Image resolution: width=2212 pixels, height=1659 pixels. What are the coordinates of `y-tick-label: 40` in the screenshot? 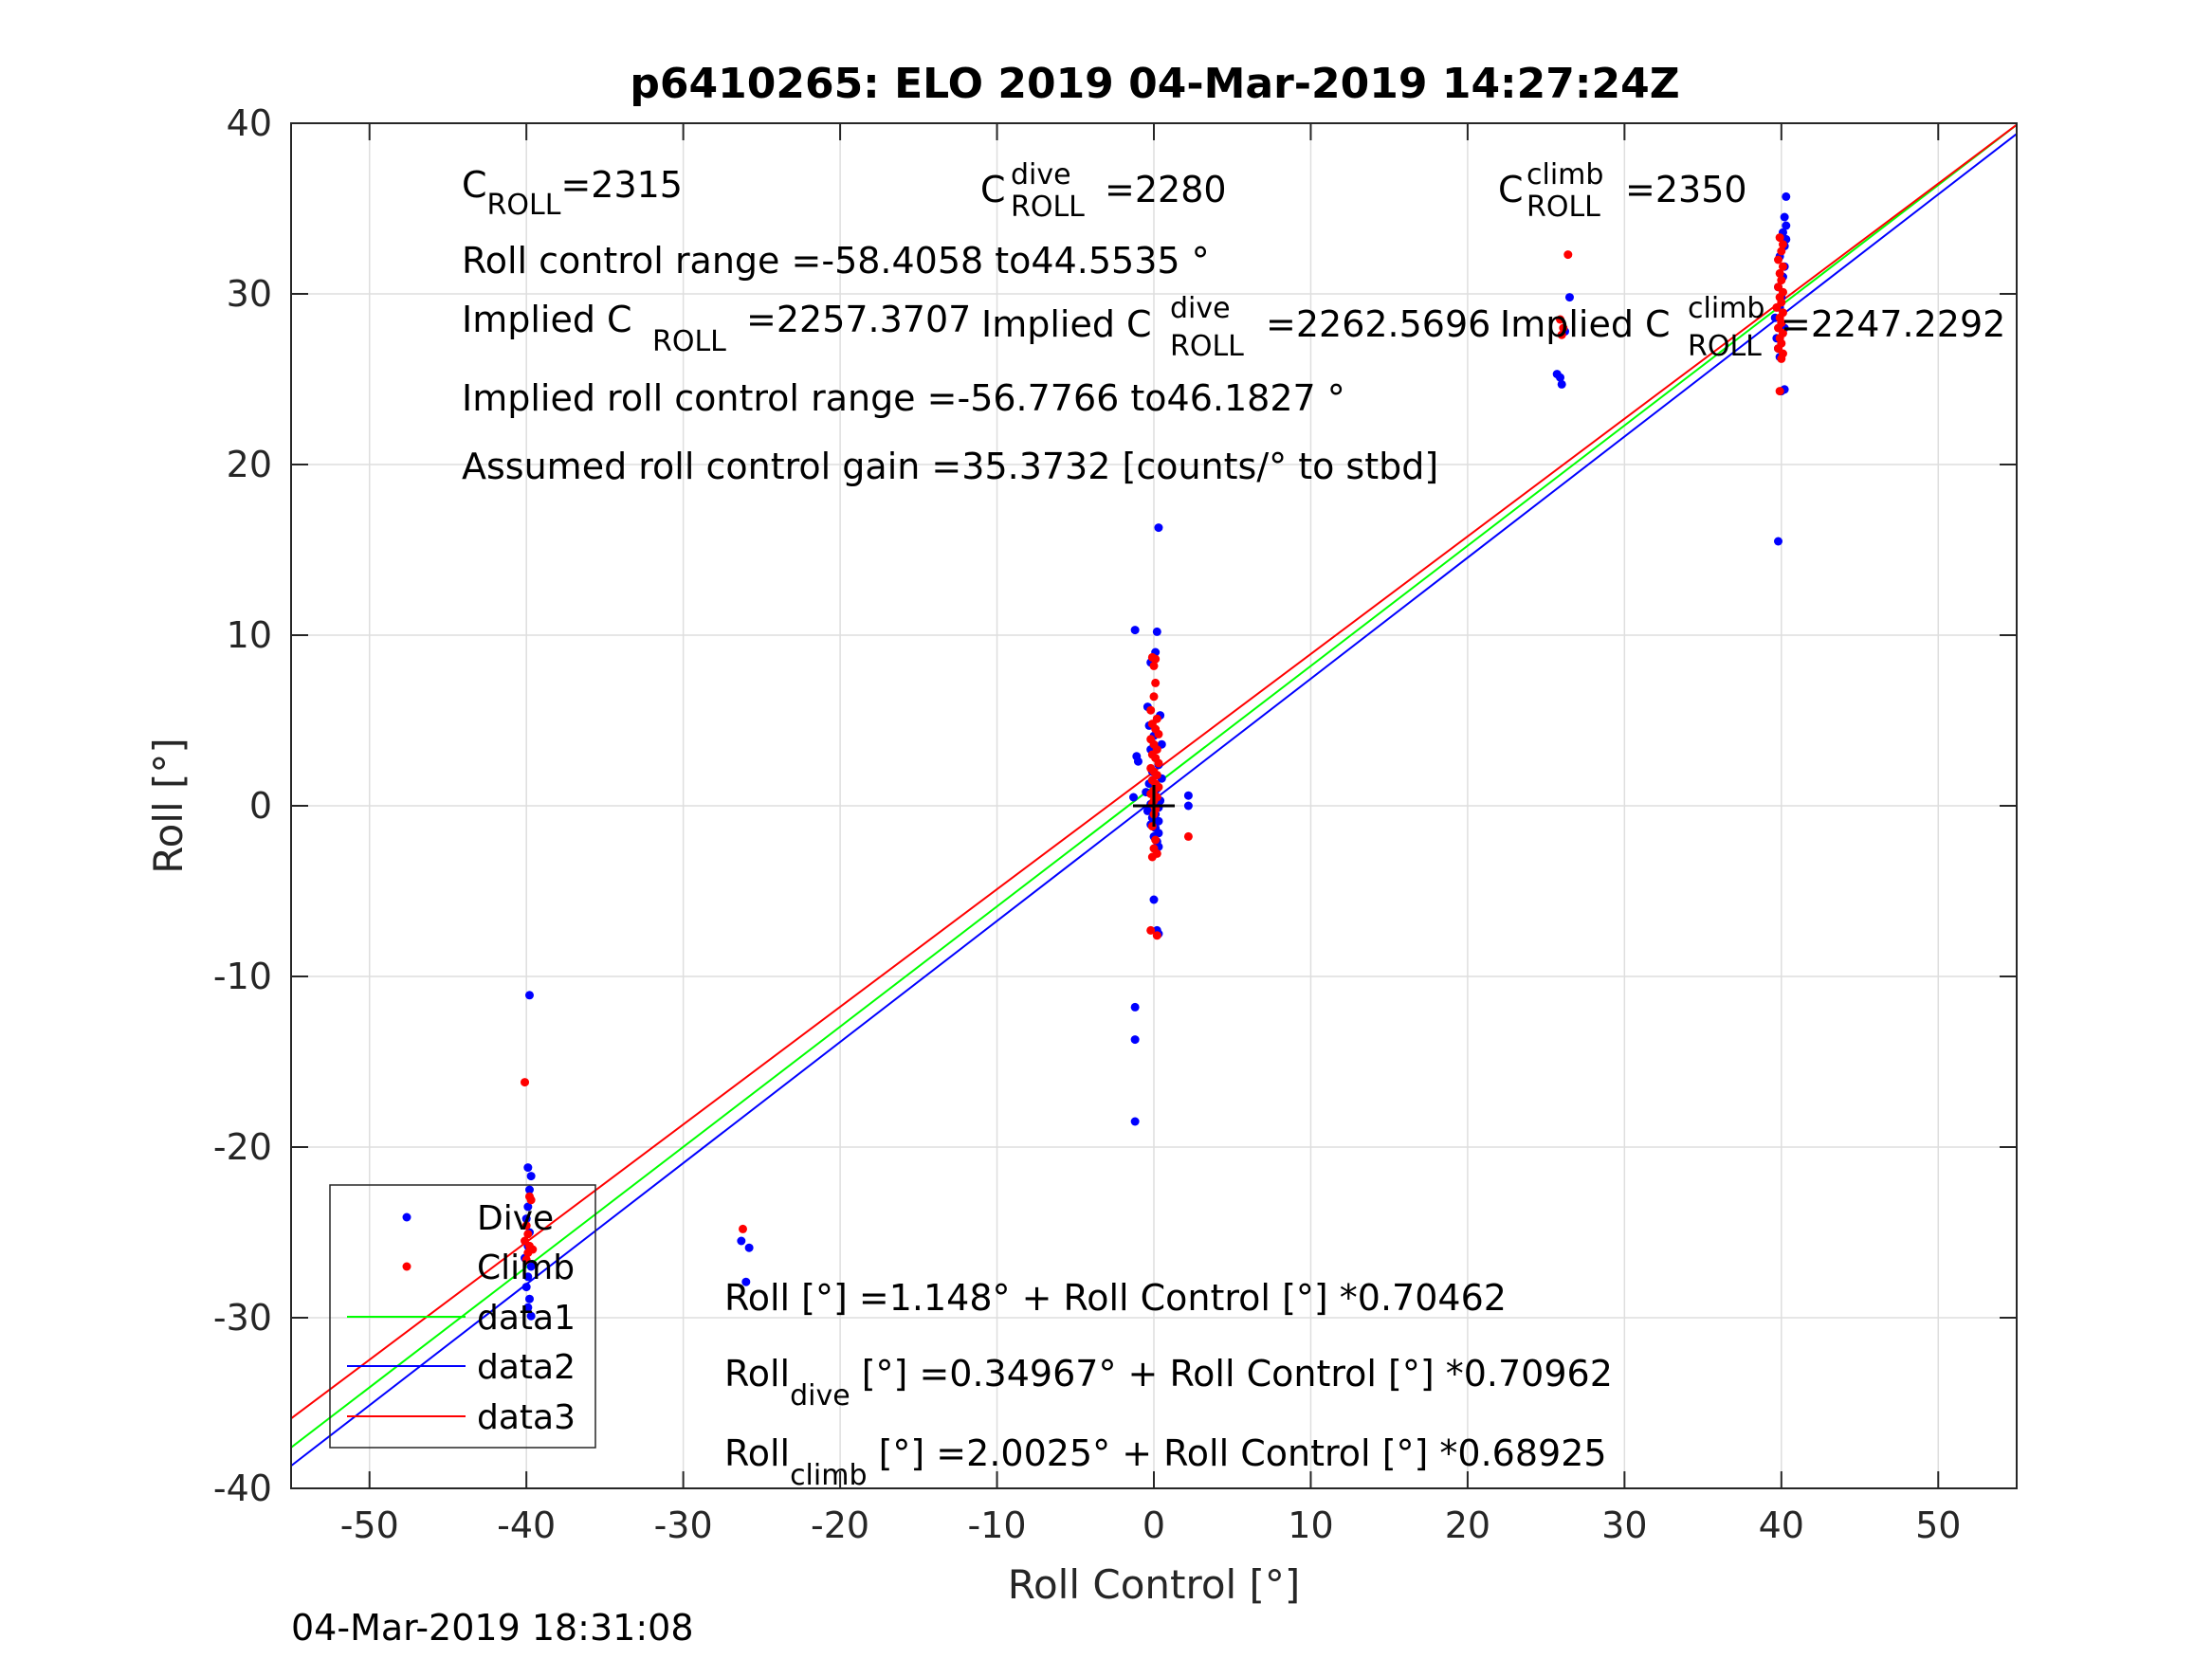 It's located at (249, 123).